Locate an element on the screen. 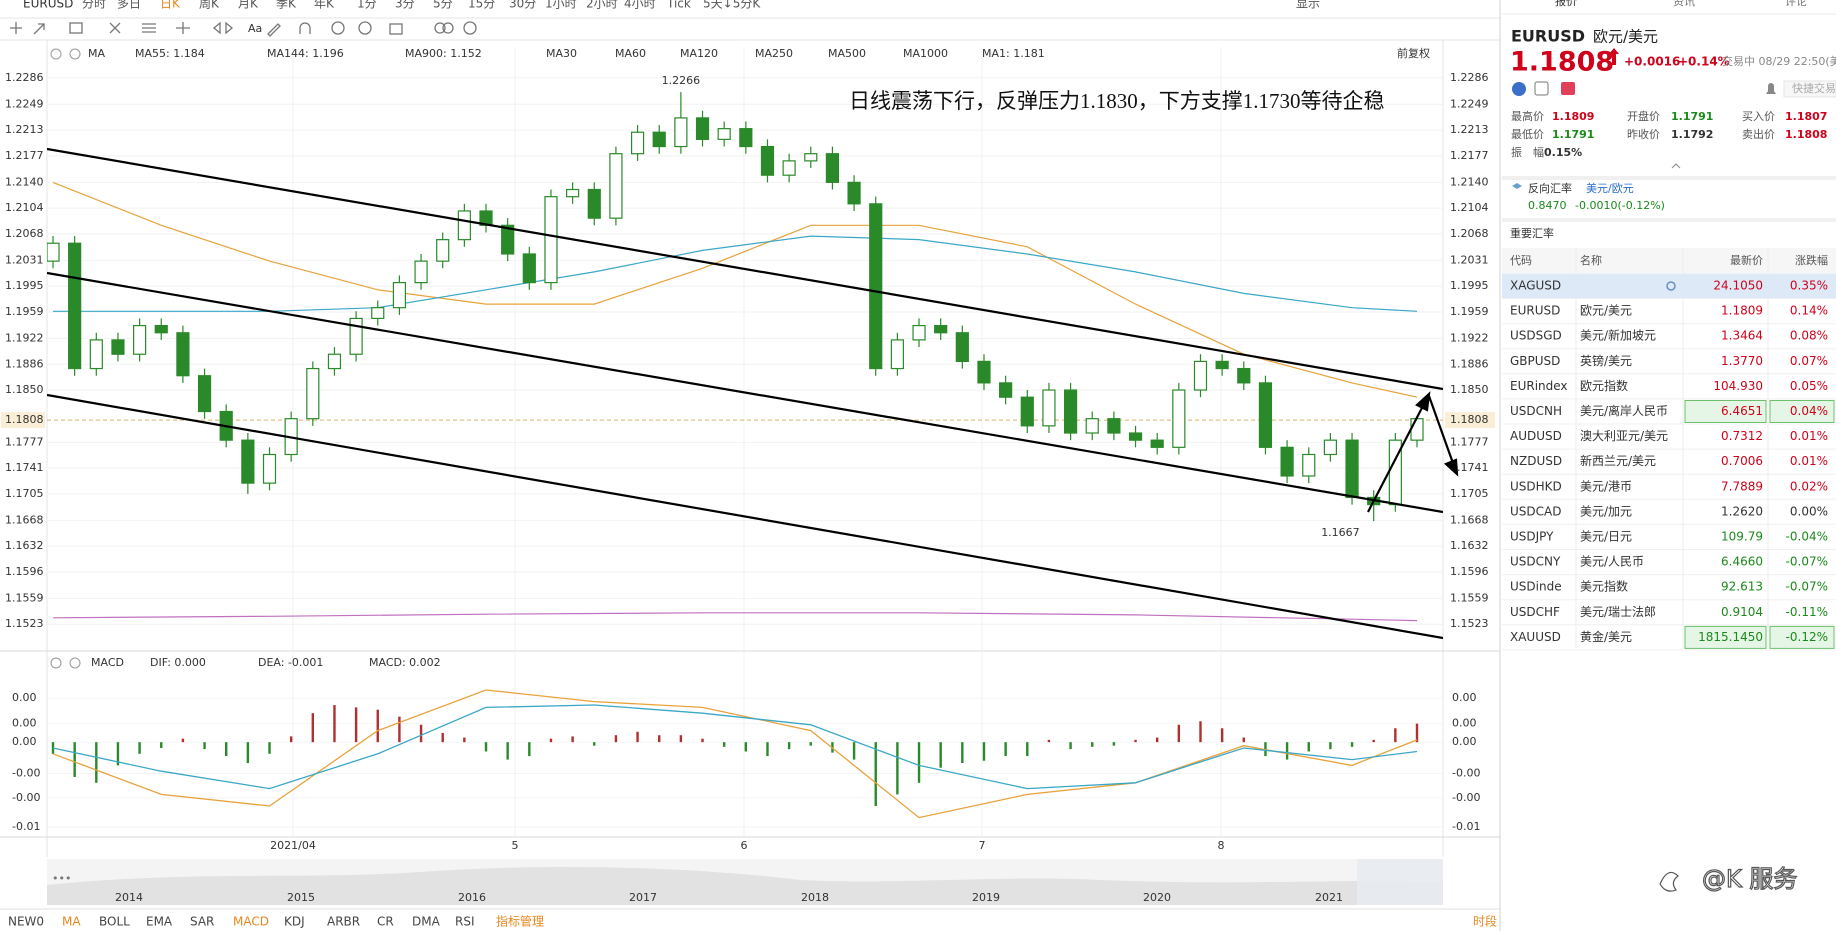 Image resolution: width=1836 pixels, height=931 pixels. ma-legend-entry: MA500 is located at coordinates (847, 53).